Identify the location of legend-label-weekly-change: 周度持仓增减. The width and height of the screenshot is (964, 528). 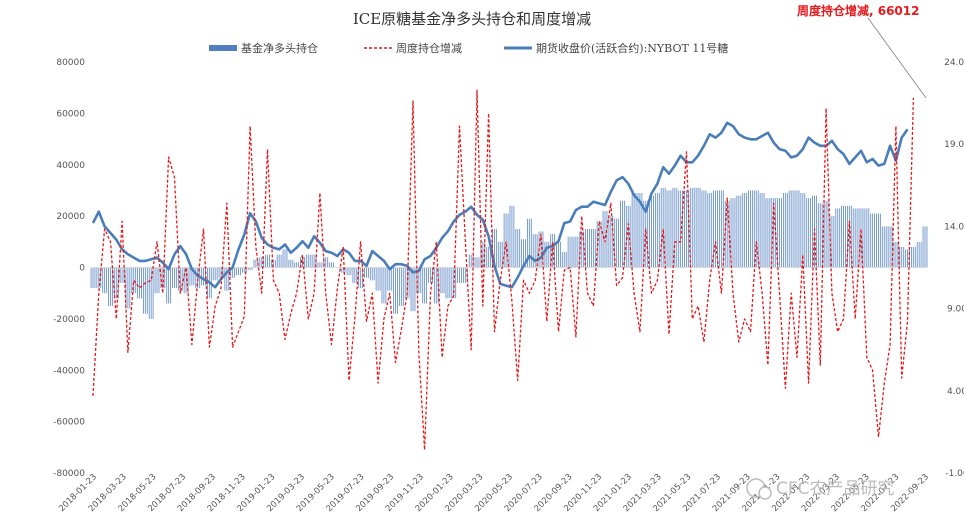
(429, 48).